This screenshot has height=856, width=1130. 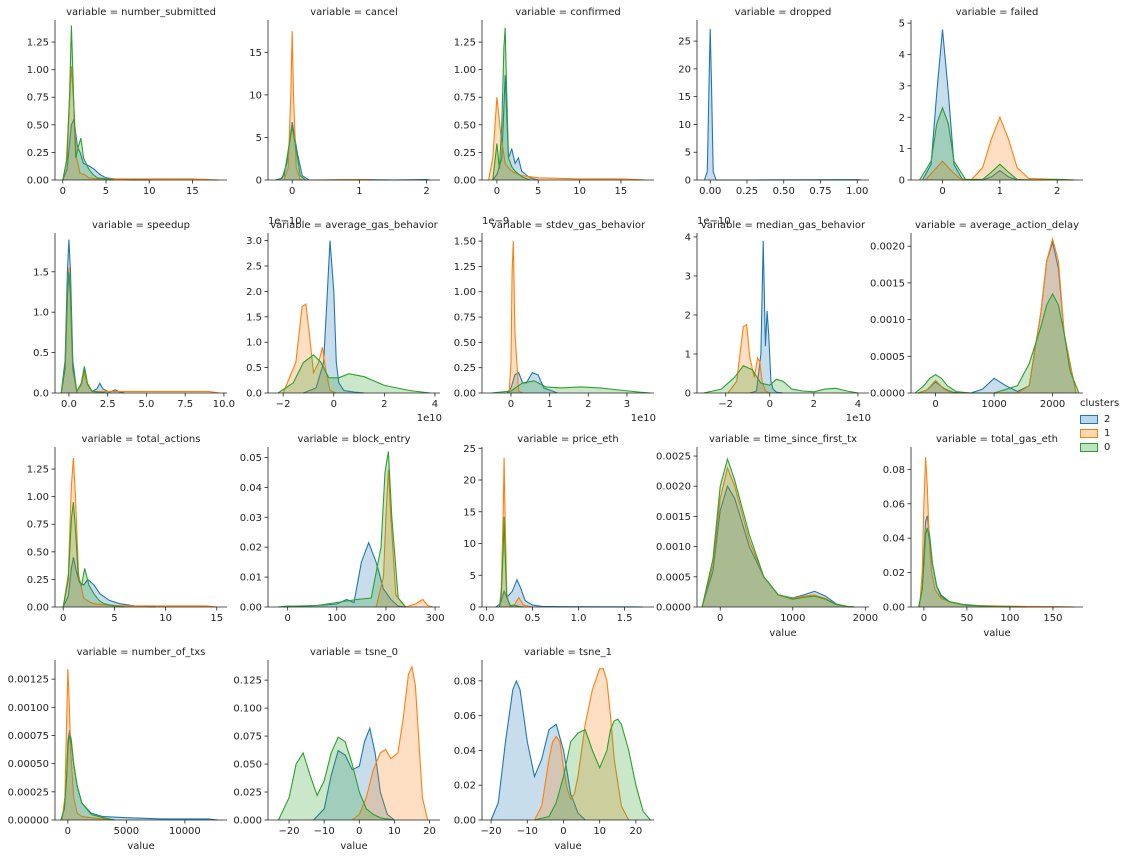 I want to click on y-tick-label: 0, so click(x=688, y=394).